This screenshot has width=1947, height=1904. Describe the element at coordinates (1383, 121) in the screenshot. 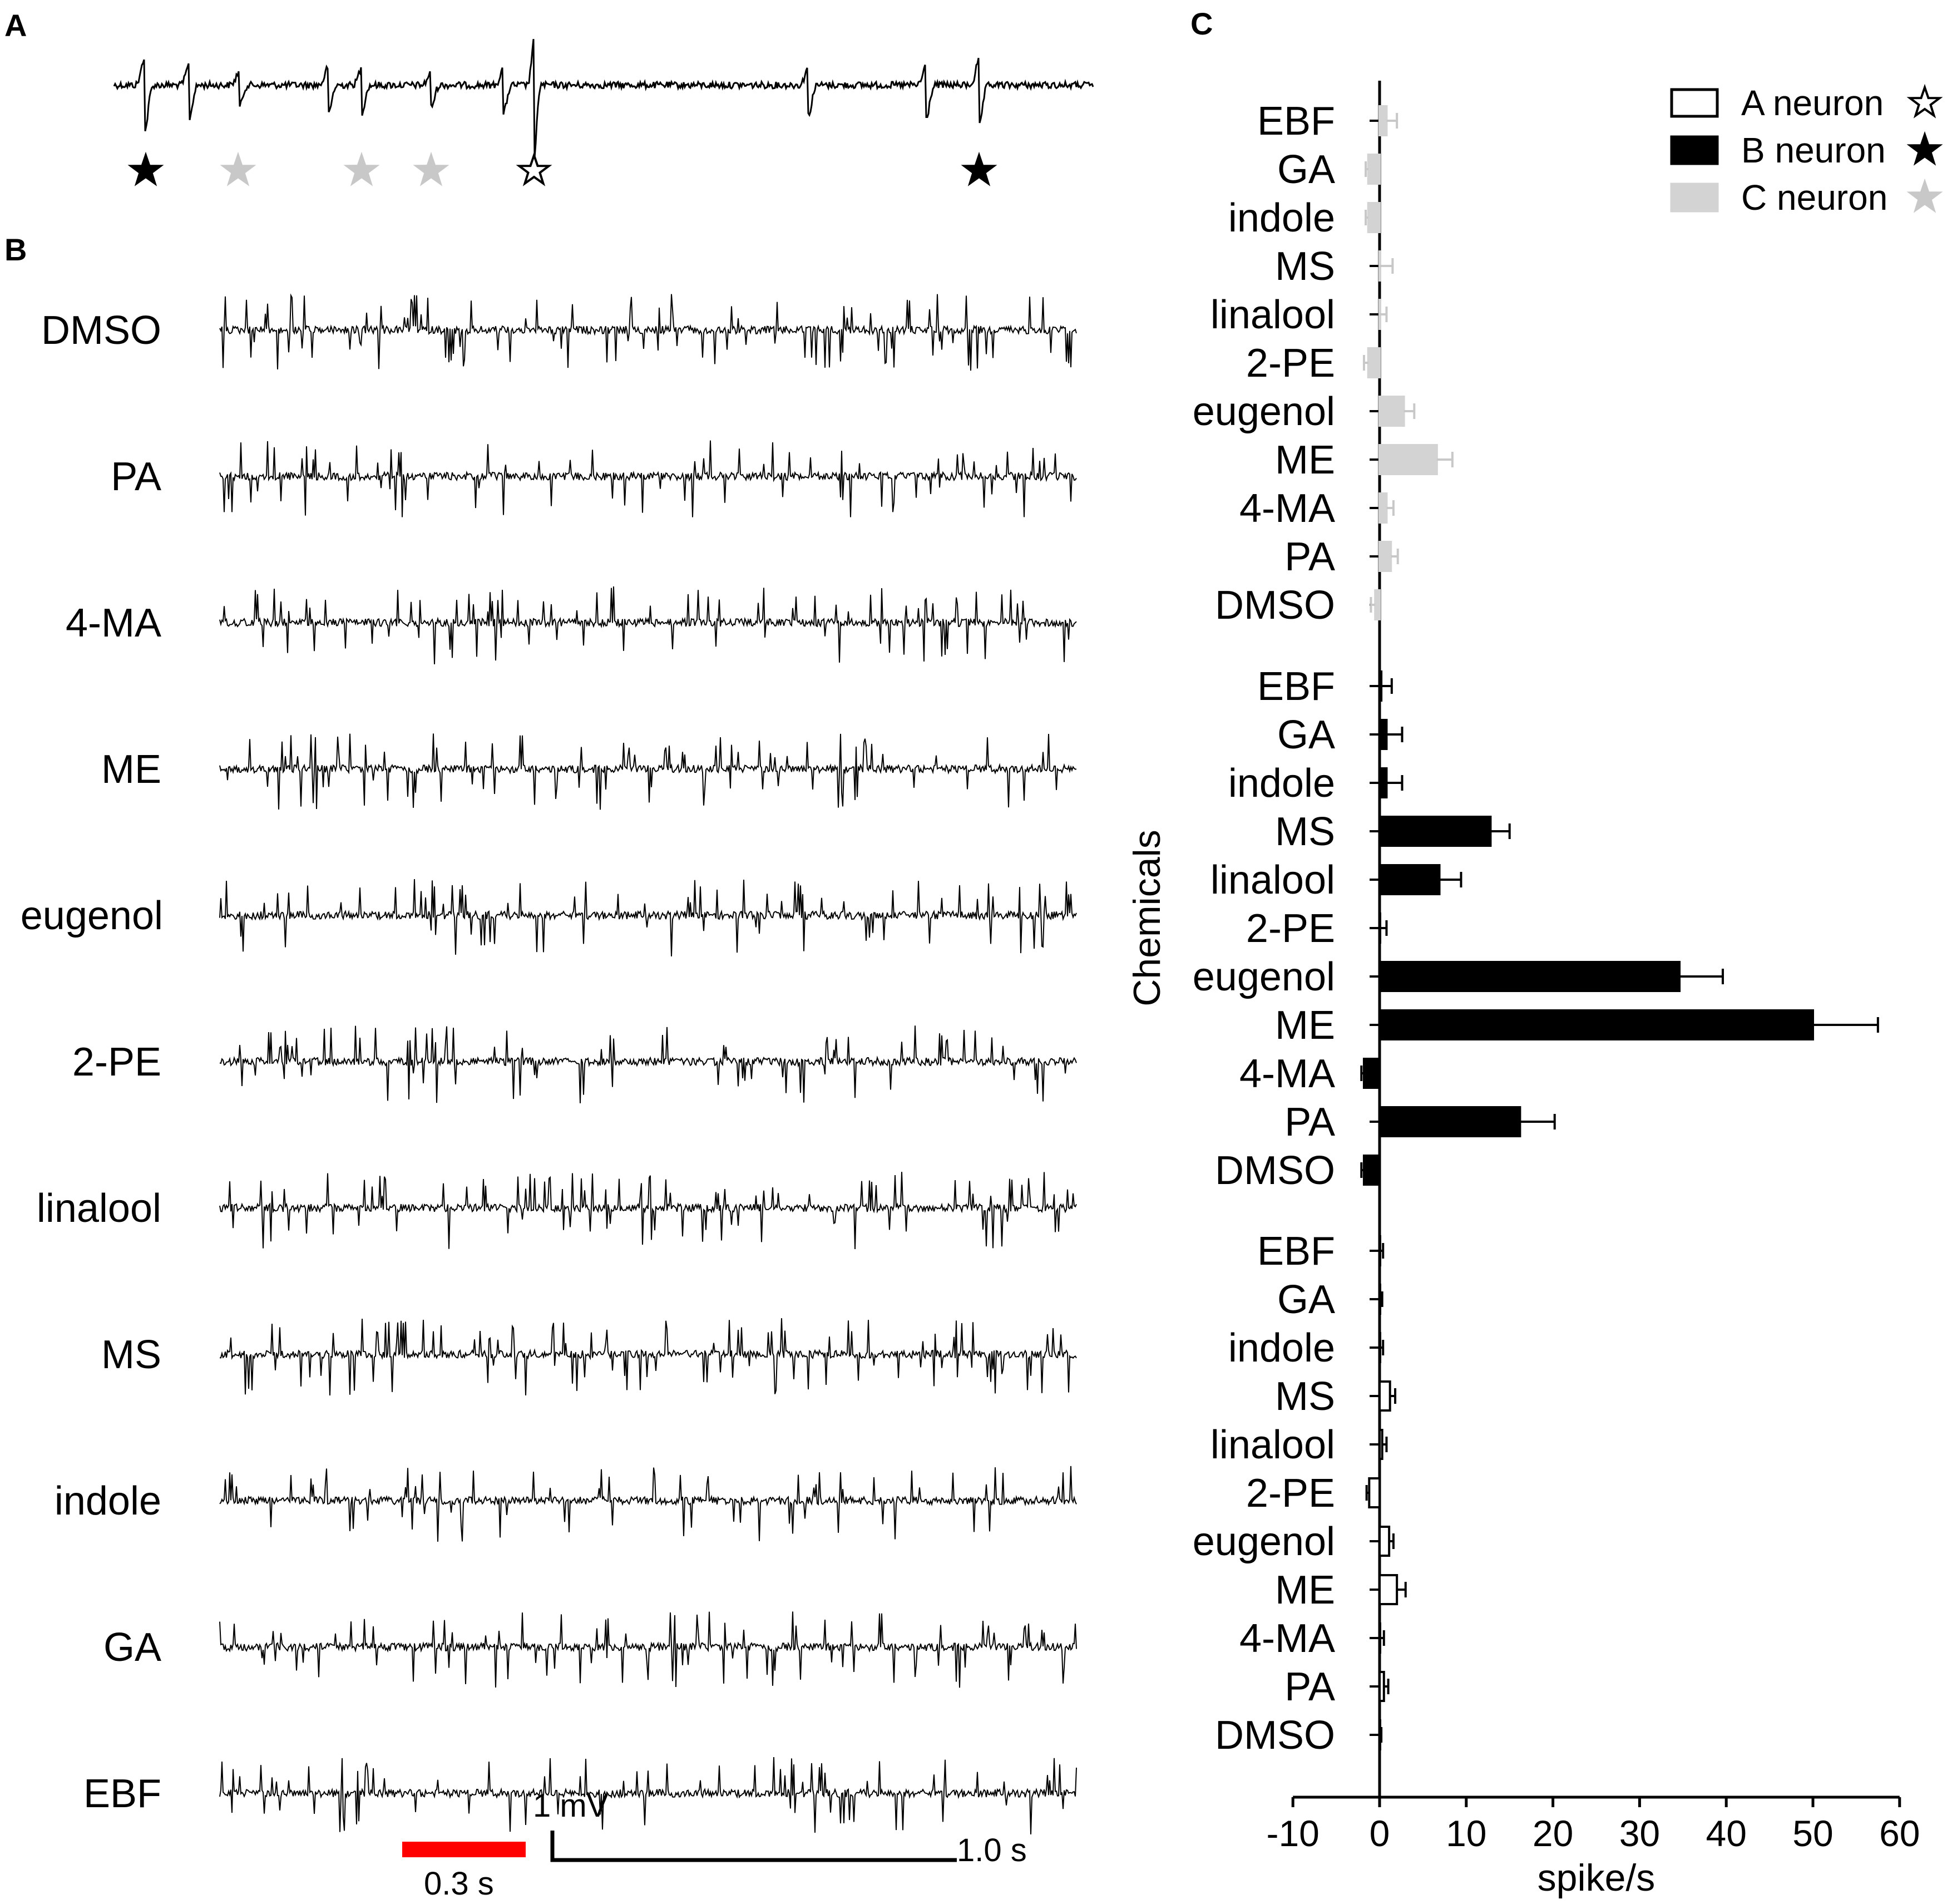

I see `bar-c-ebf` at that location.